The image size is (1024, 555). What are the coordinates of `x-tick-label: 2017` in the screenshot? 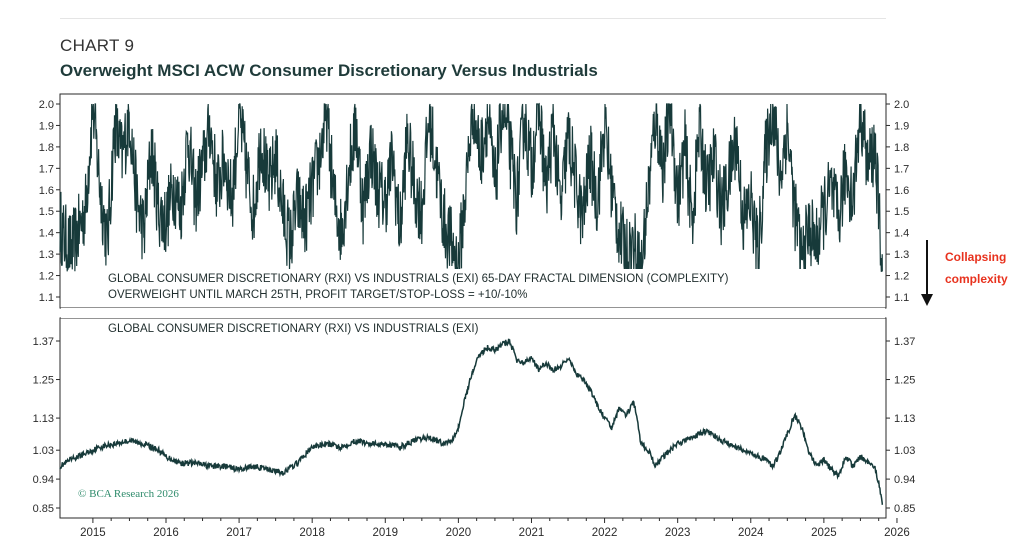 It's located at (239, 533).